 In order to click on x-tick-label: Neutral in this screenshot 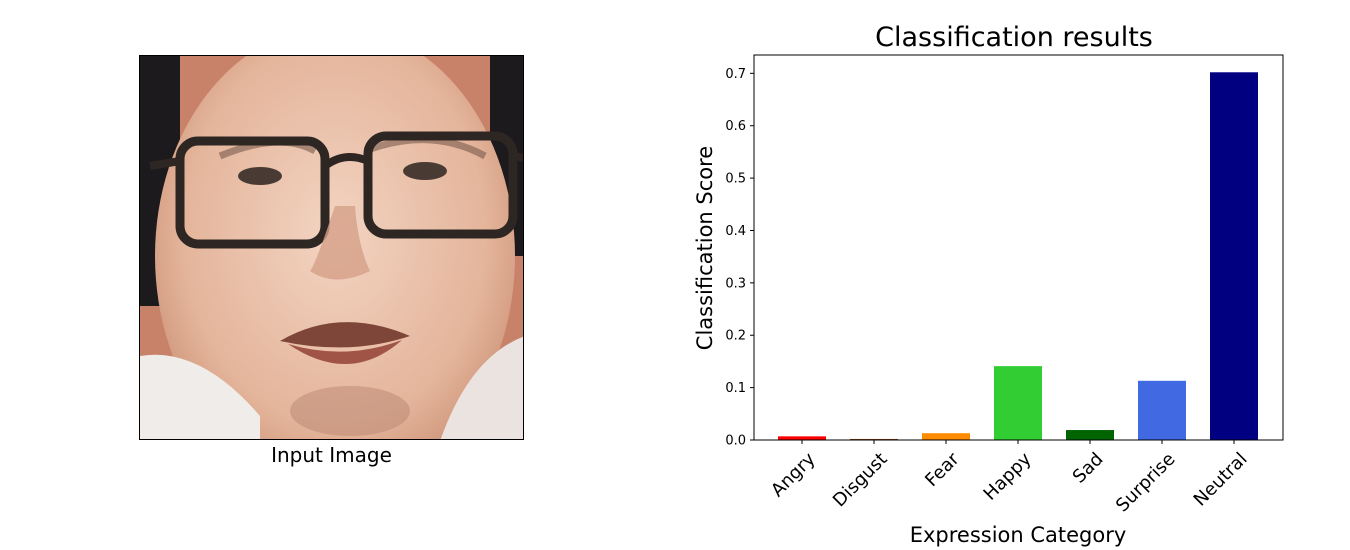, I will do `click(1221, 480)`.